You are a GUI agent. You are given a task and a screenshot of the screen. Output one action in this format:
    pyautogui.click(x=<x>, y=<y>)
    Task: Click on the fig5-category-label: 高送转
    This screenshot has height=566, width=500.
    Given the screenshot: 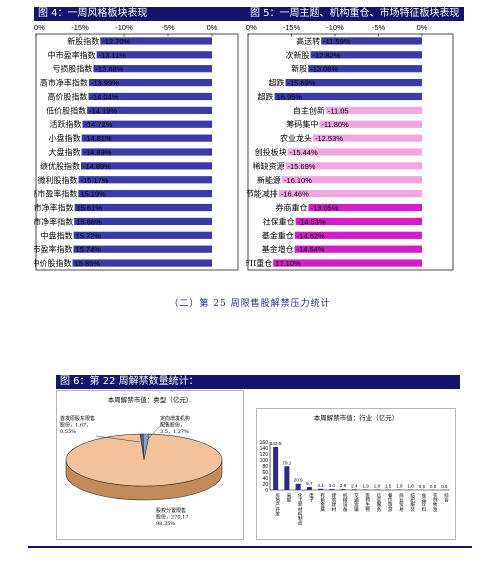 What is the action you would take?
    pyautogui.click(x=308, y=41)
    